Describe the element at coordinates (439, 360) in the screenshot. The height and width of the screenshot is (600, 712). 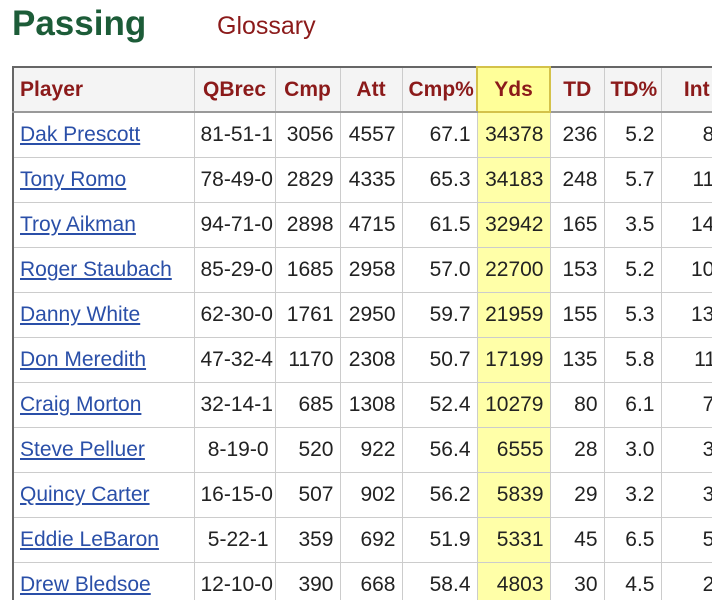
I see `stat-cell: 50.7` at that location.